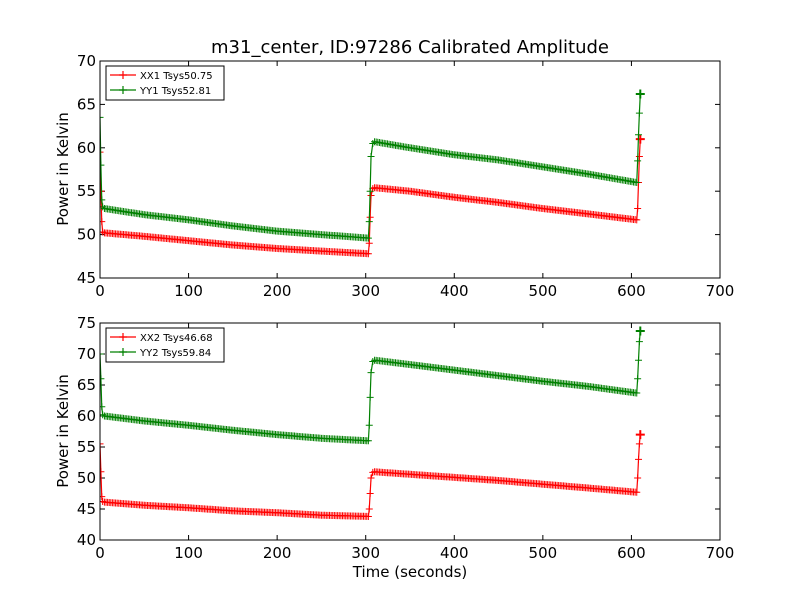 This screenshot has height=600, width=800. Describe the element at coordinates (365, 291) in the screenshot. I see `top-chart-xtick-label: 300` at that location.